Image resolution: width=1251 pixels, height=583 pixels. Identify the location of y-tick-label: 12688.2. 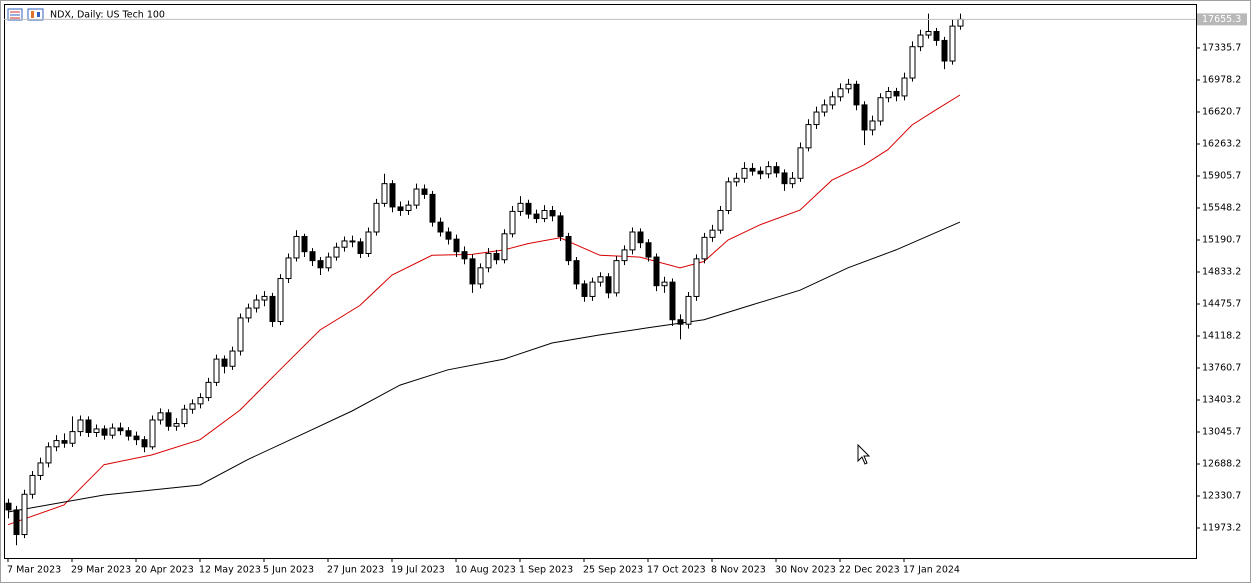
(1221, 463).